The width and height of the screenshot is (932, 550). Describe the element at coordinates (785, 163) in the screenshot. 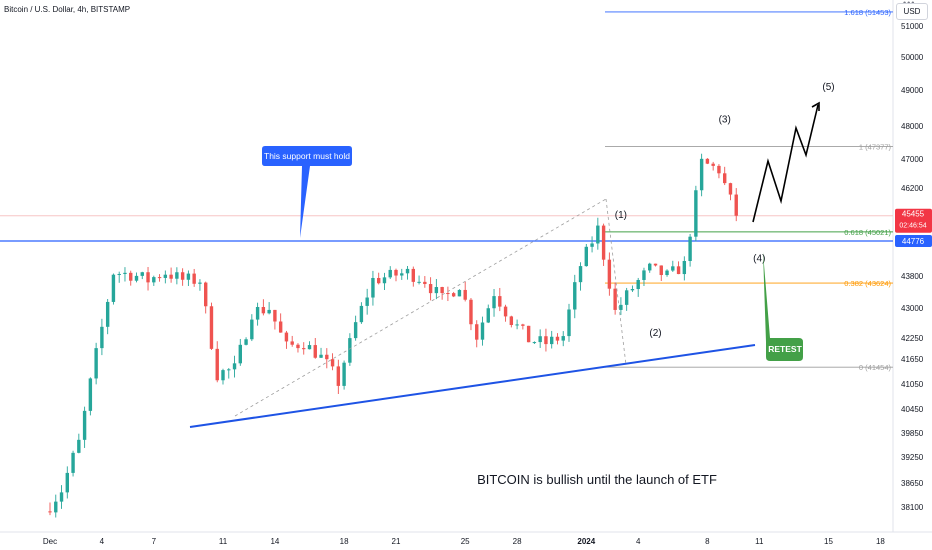

I see `projection-path` at that location.